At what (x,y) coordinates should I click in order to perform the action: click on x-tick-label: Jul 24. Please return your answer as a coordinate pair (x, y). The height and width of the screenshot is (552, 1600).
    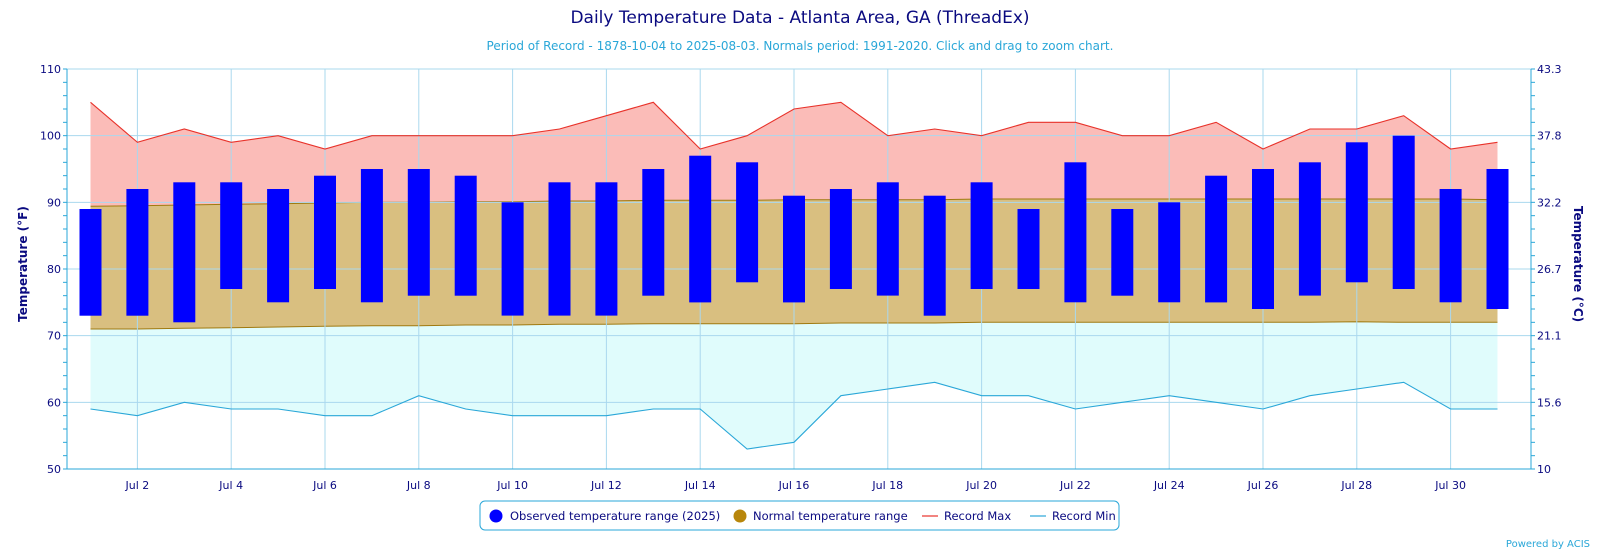
    Looking at the image, I should click on (1169, 485).